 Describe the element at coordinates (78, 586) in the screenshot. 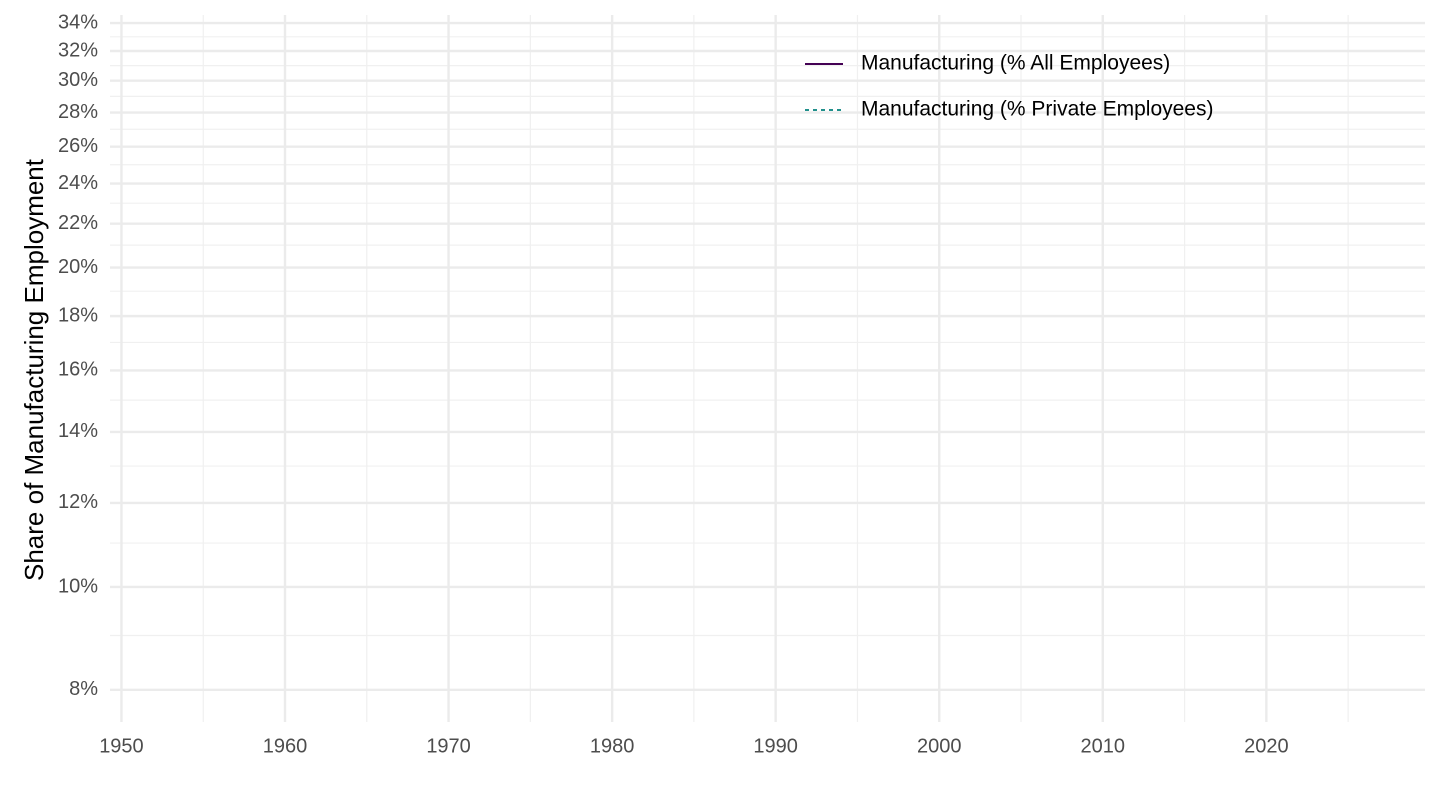

I see `y-tick-label: 10%` at that location.